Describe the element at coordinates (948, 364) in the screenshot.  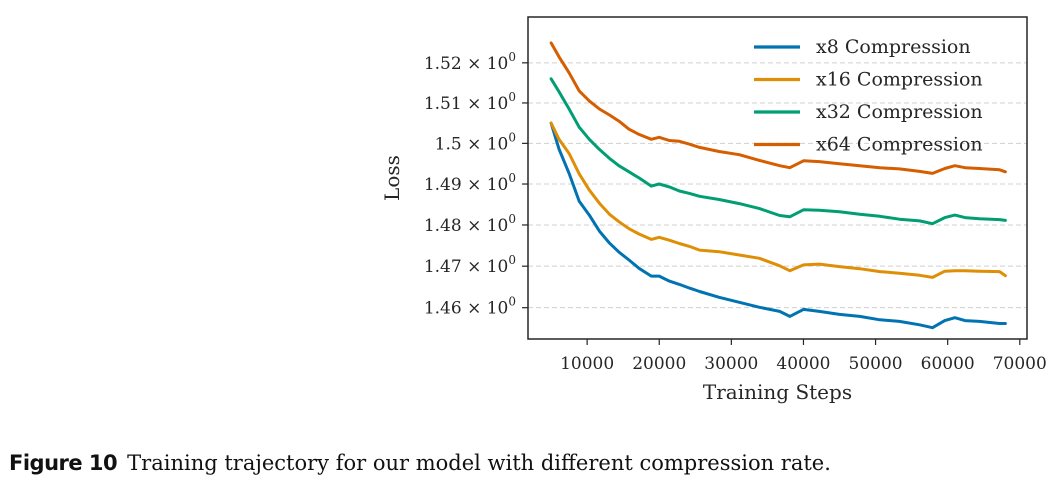
I see `x-tick-label: 60000` at that location.